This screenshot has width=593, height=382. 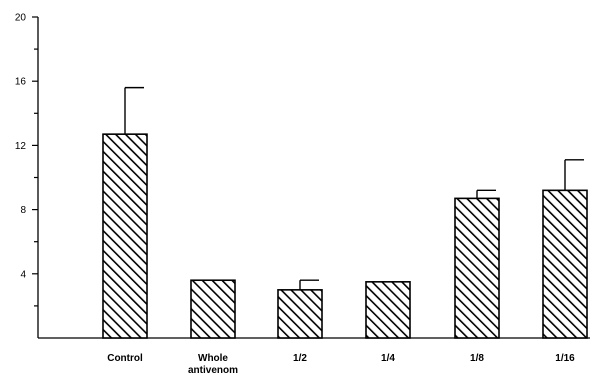 What do you see at coordinates (477, 358) in the screenshot?
I see `x-tick-label: 1/8` at bounding box center [477, 358].